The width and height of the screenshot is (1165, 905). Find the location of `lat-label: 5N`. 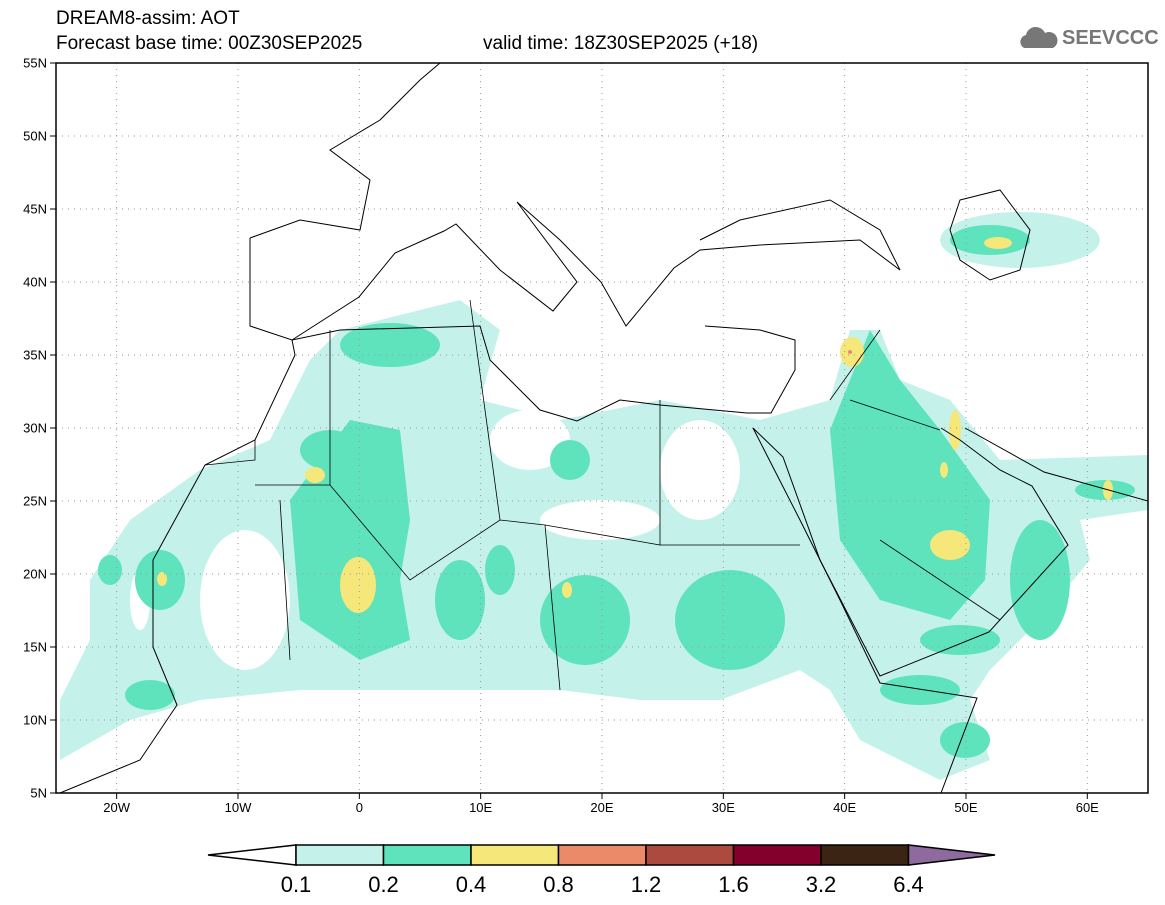

lat-label: 5N is located at coordinates (38, 793).